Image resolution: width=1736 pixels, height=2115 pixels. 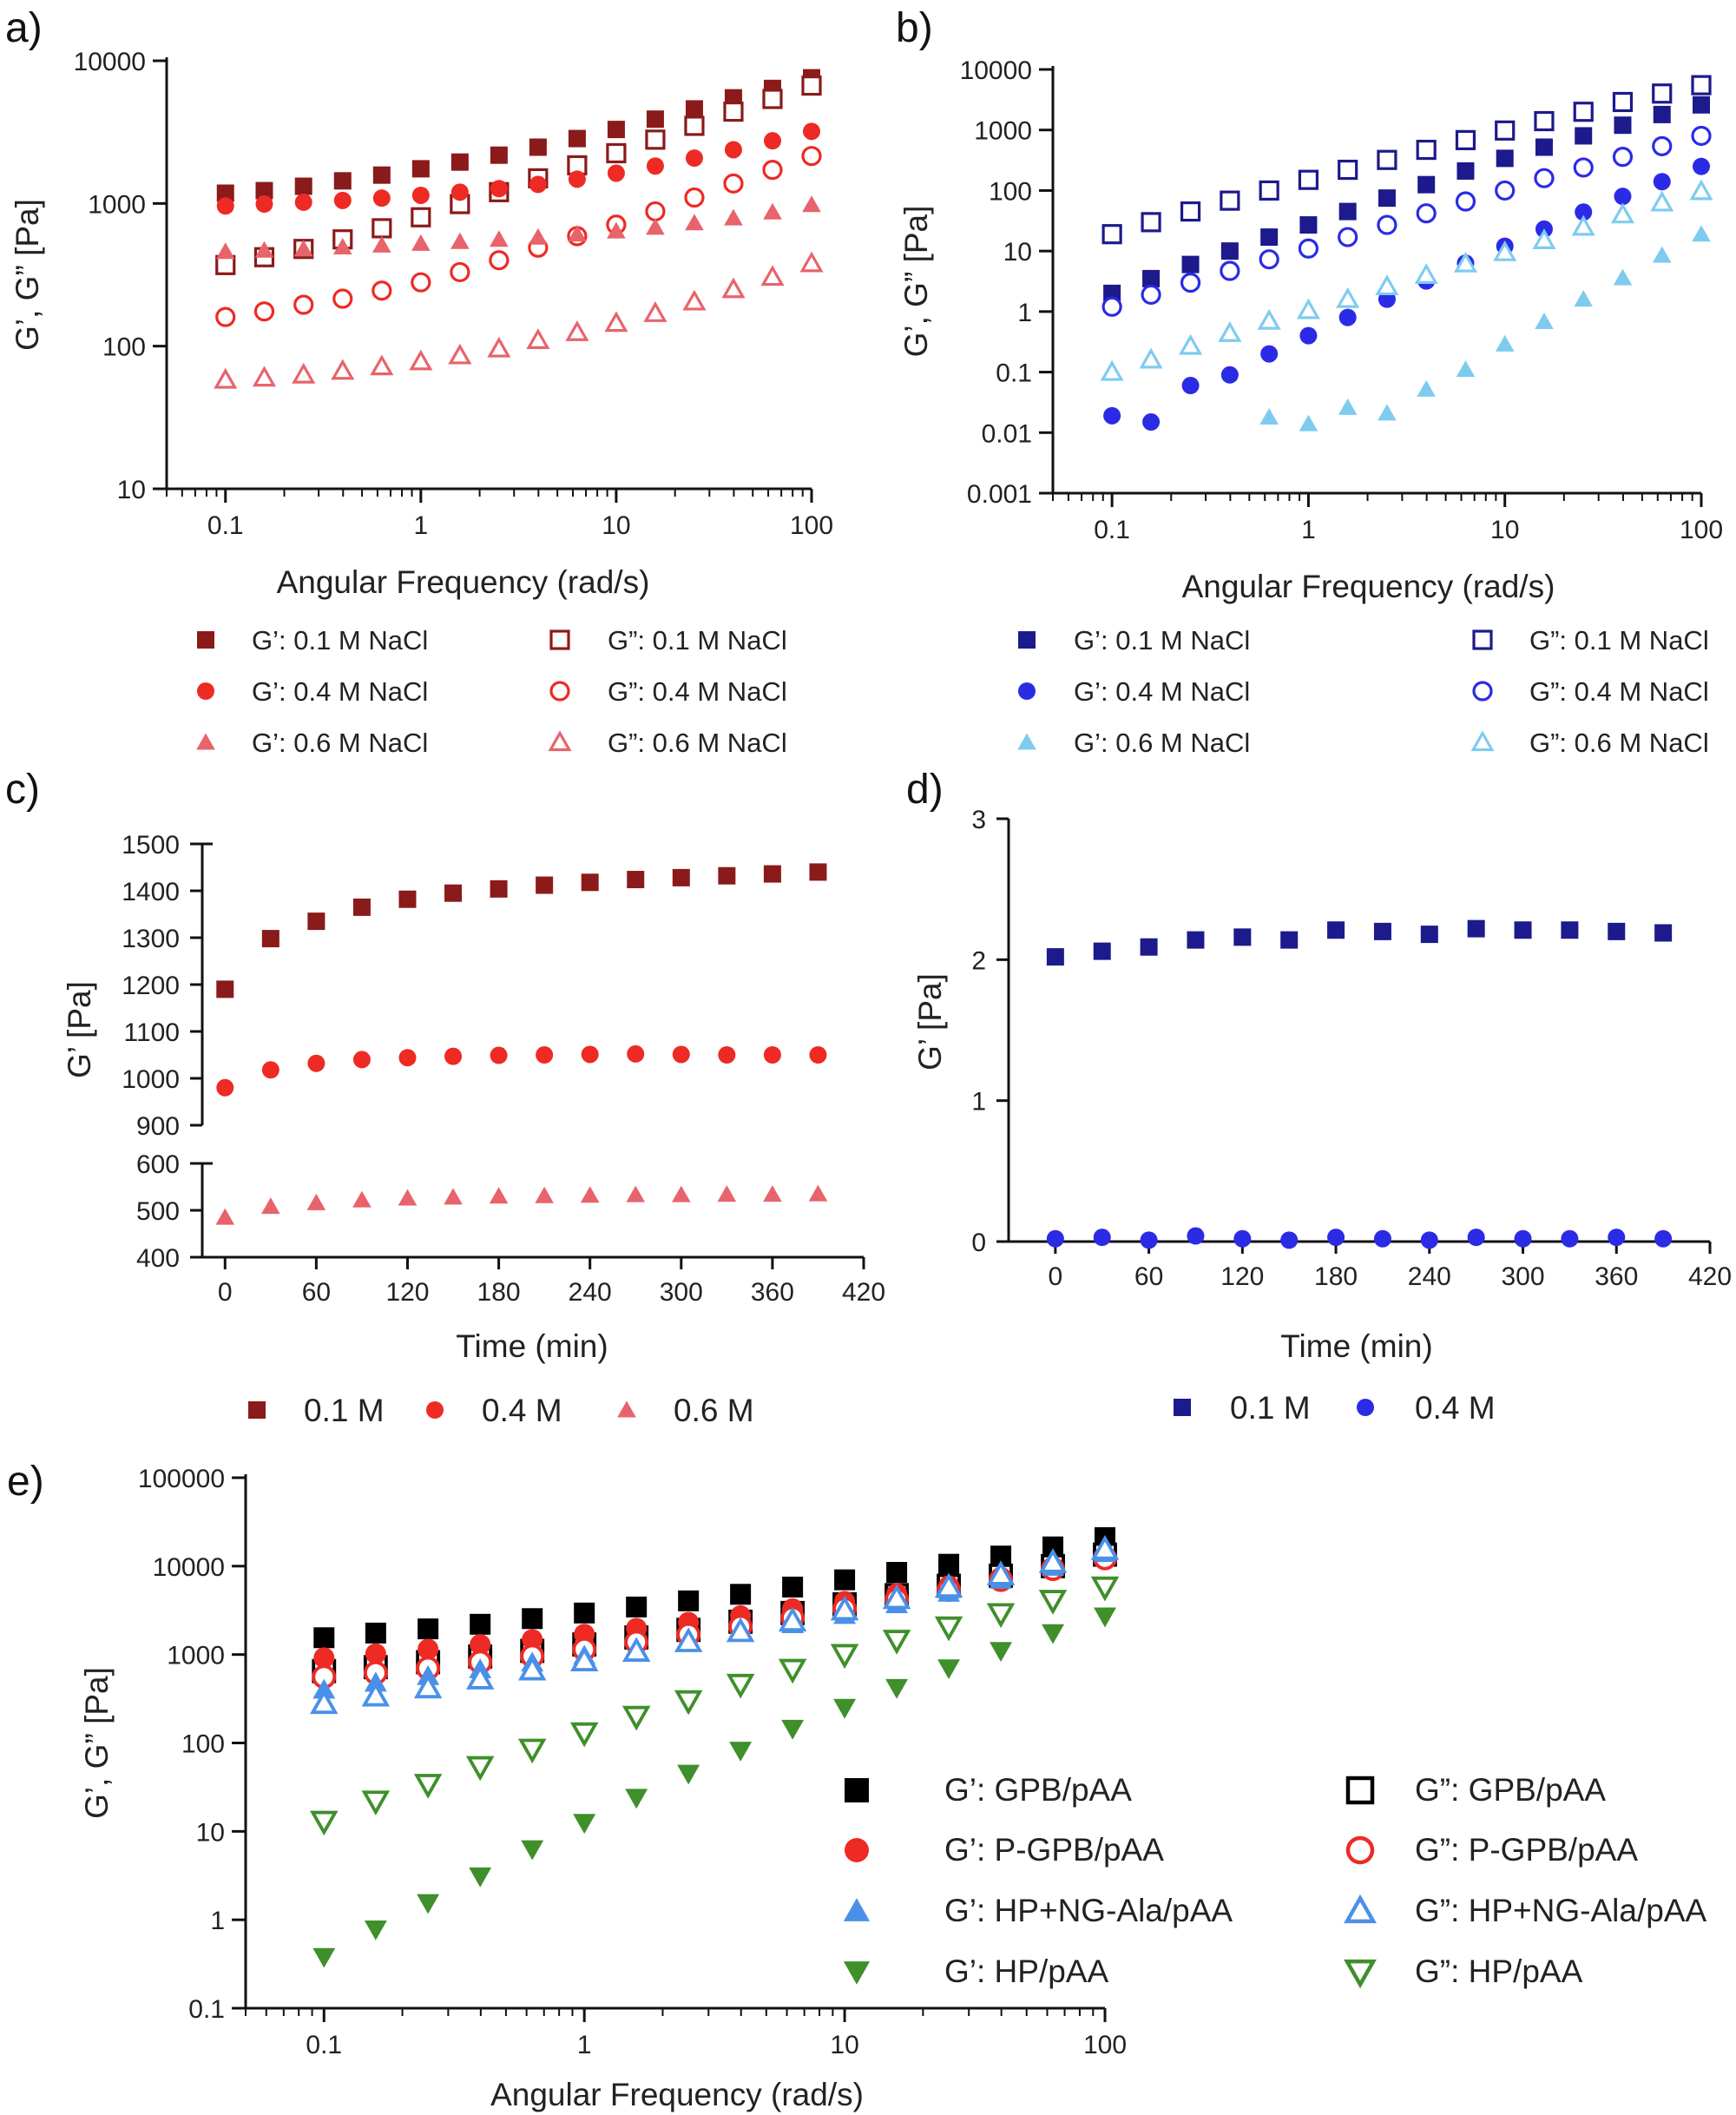 What do you see at coordinates (344, 1410) in the screenshot?
I see `legend-label: 0.1 M` at bounding box center [344, 1410].